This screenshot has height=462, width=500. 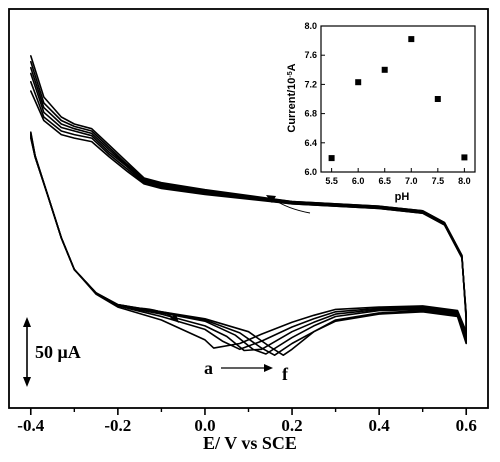 I want to click on cv-x-ticks: -0.4 -0.2 0.0 0.2 0.4 0.6, so click(x=247, y=421).